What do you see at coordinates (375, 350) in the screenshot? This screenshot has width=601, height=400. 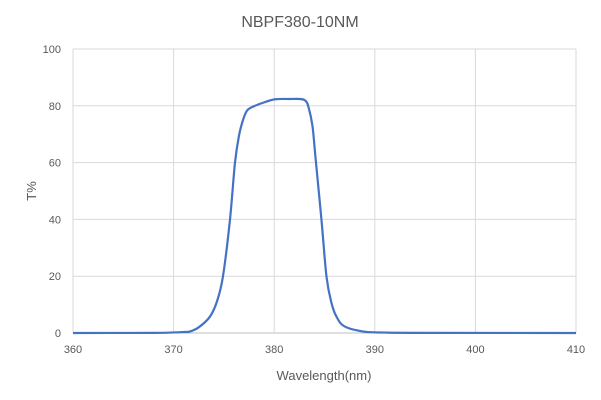 I see `x-tick-label: 390` at bounding box center [375, 350].